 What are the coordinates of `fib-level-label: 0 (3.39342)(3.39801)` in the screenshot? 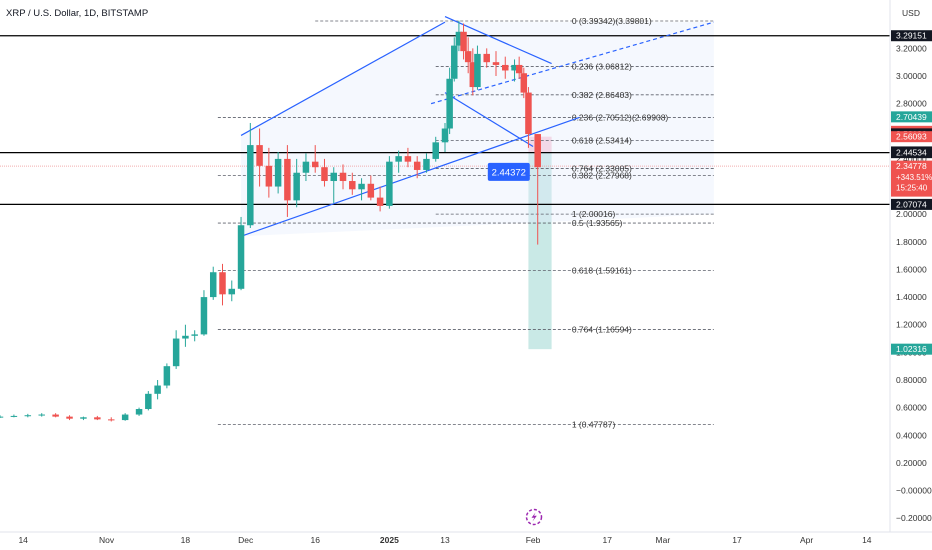 It's located at (612, 21).